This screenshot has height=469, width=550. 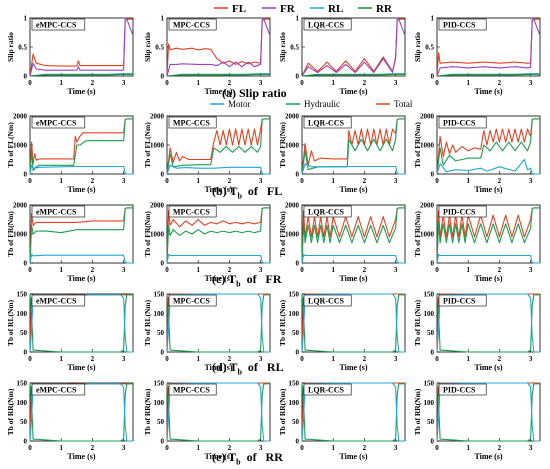 I want to click on panel-slip-lqr-ccs, so click(x=353, y=47).